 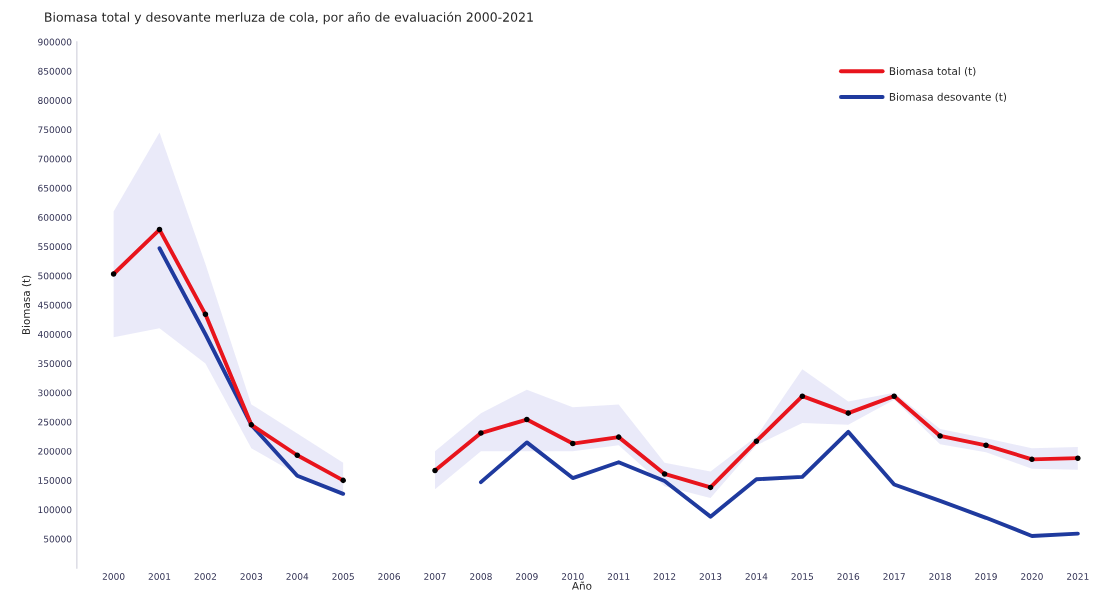 What do you see at coordinates (55, 451) in the screenshot?
I see `y-tick-label: 200000` at bounding box center [55, 451].